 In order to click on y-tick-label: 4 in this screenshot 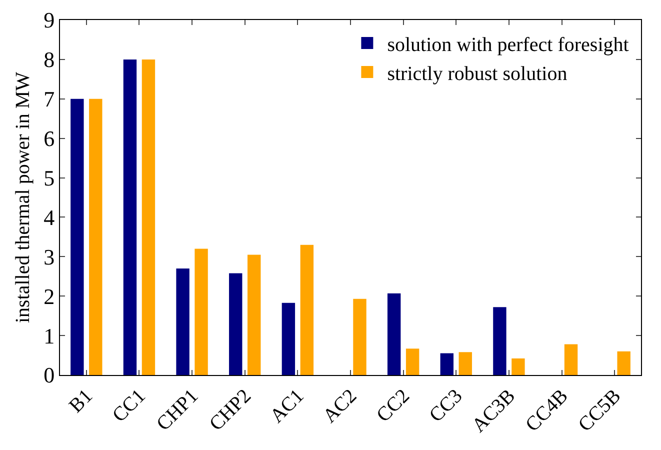, I will do `click(49, 217)`.